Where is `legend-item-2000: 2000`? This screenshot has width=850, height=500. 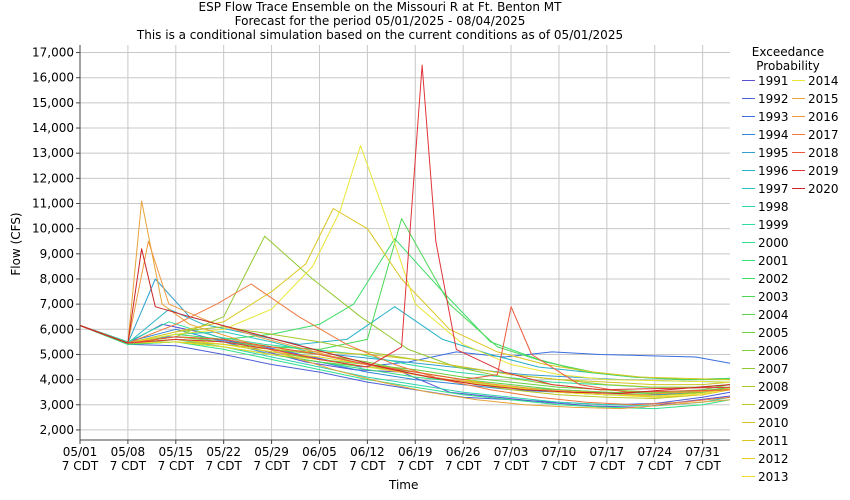 legend-item-2000: 2000 is located at coordinates (765, 243).